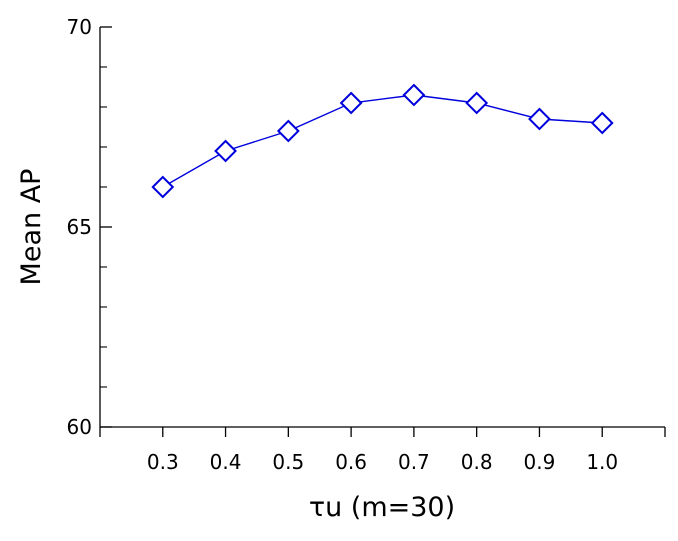 Image resolution: width=678 pixels, height=541 pixels. What do you see at coordinates (79, 227) in the screenshot?
I see `y-tick-label: 65` at bounding box center [79, 227].